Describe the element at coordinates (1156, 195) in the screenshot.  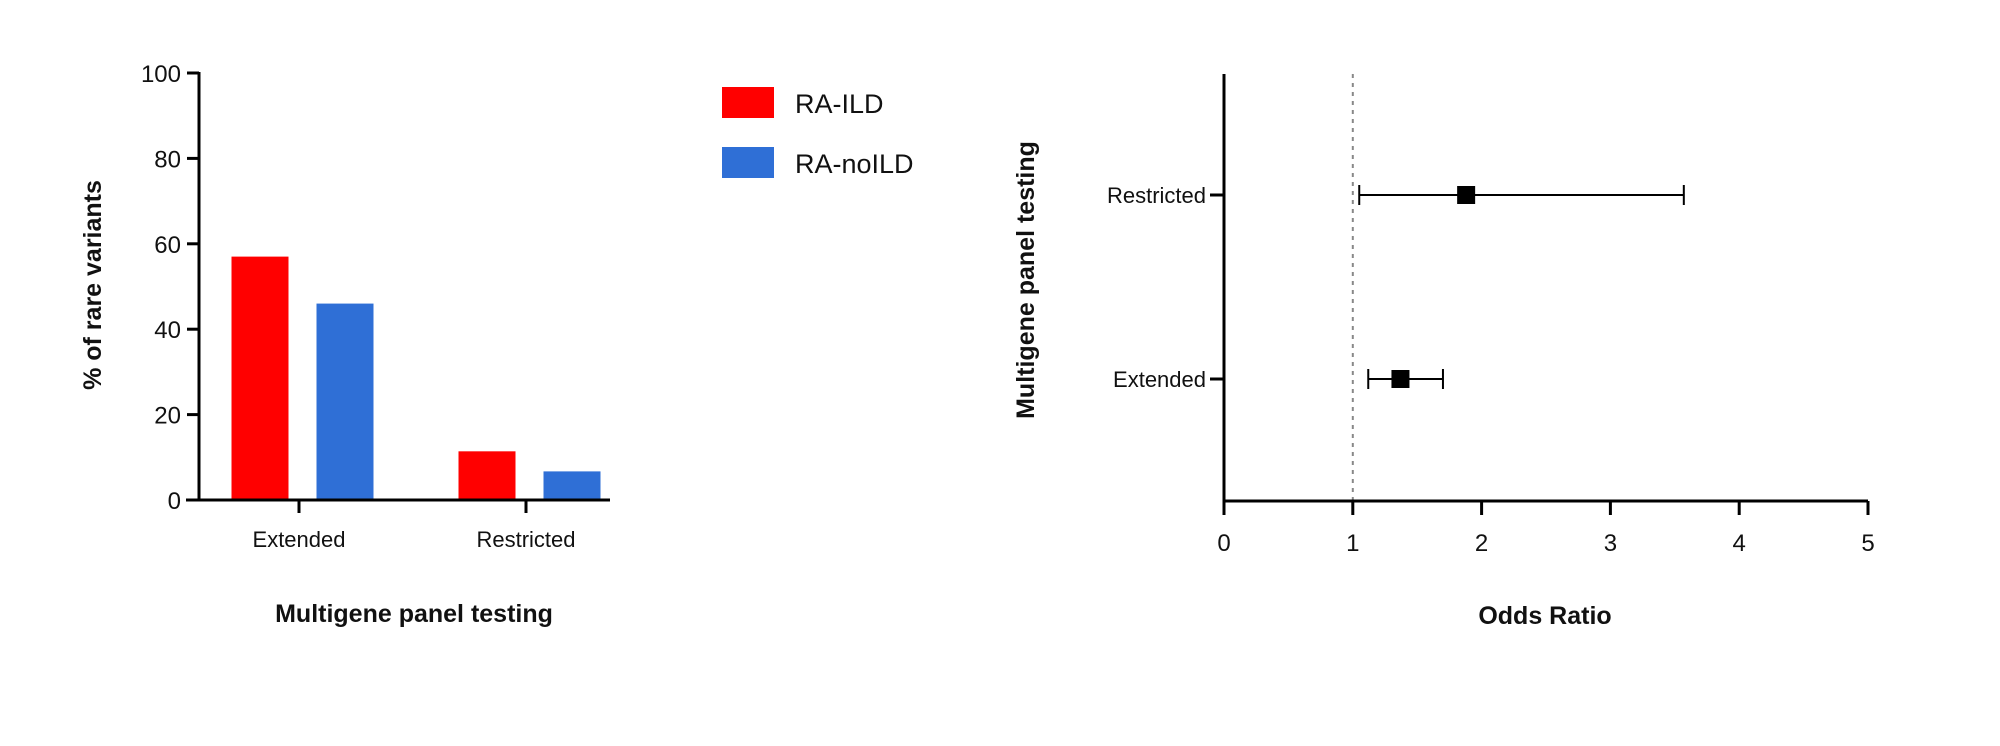
I see `y-tick-label: Restricted` at that location.